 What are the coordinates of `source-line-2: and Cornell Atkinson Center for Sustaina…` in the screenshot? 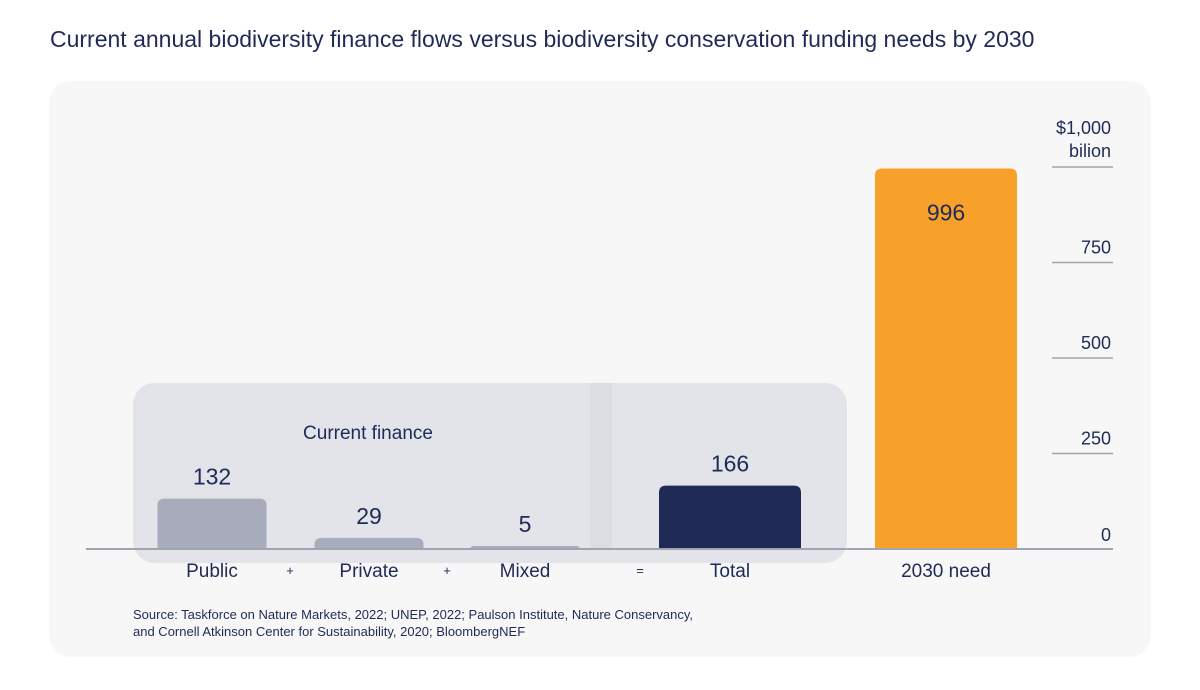 It's located at (329, 631).